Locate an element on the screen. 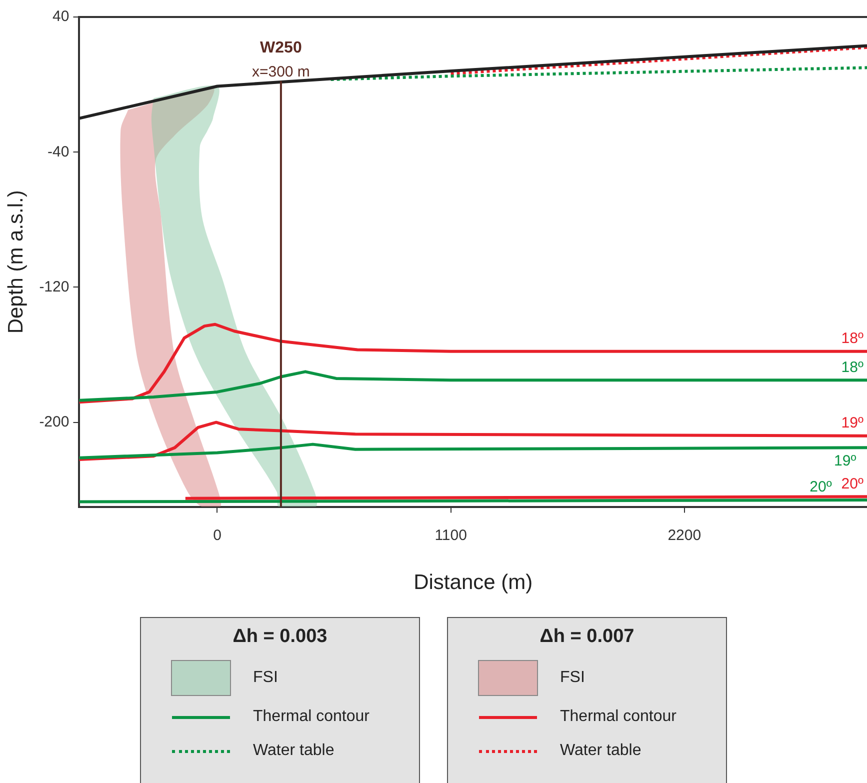  x-tick-label: 0 is located at coordinates (217, 535).